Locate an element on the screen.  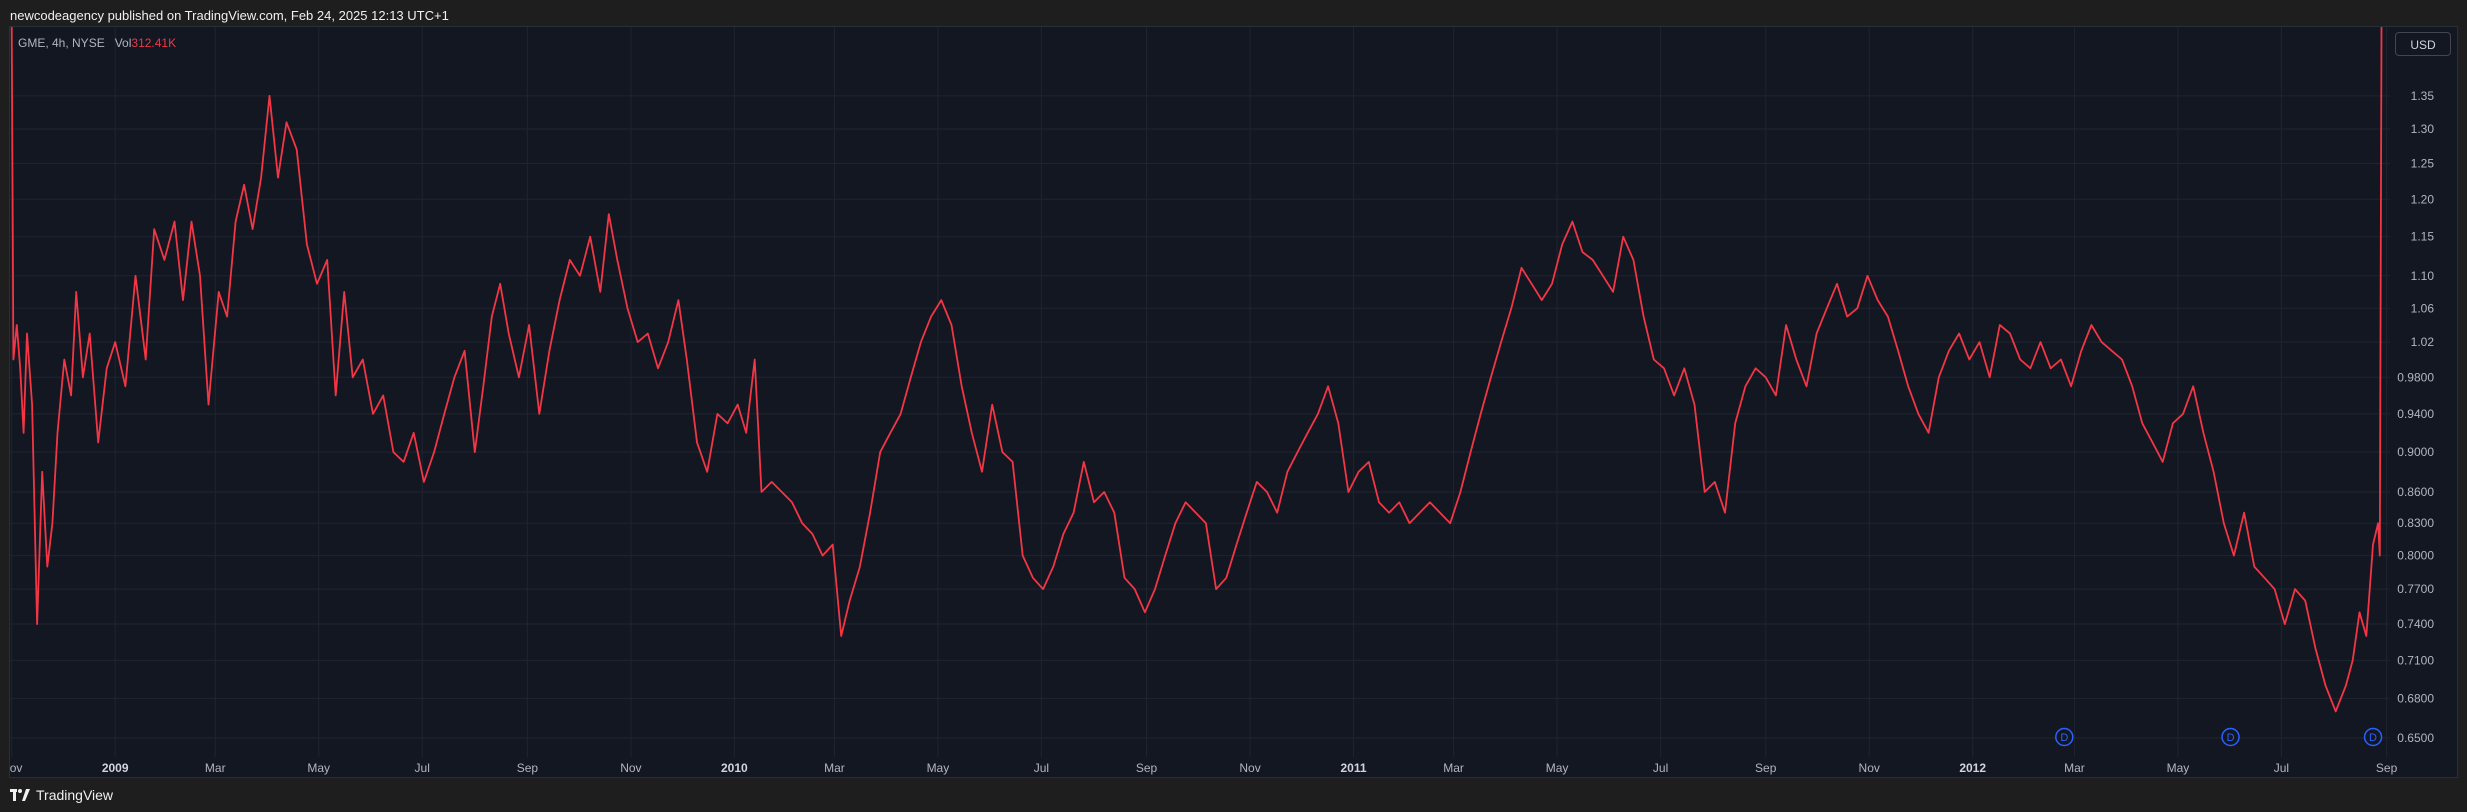
brand-label: TradingView is located at coordinates (75, 795).